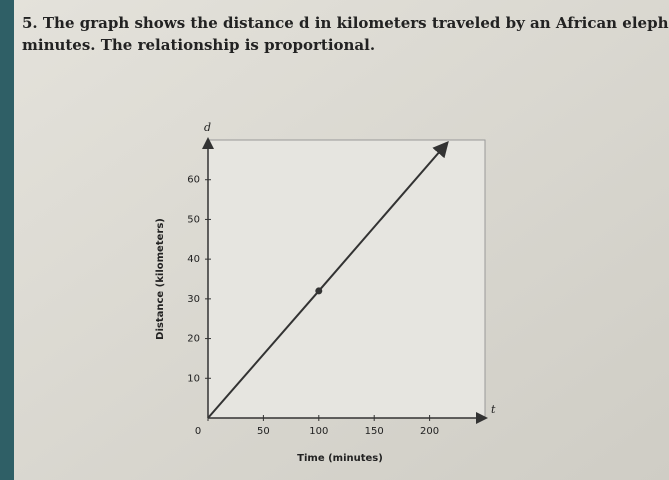  What do you see at coordinates (193, 180) in the screenshot?
I see `y-tick-label: 60` at bounding box center [193, 180].